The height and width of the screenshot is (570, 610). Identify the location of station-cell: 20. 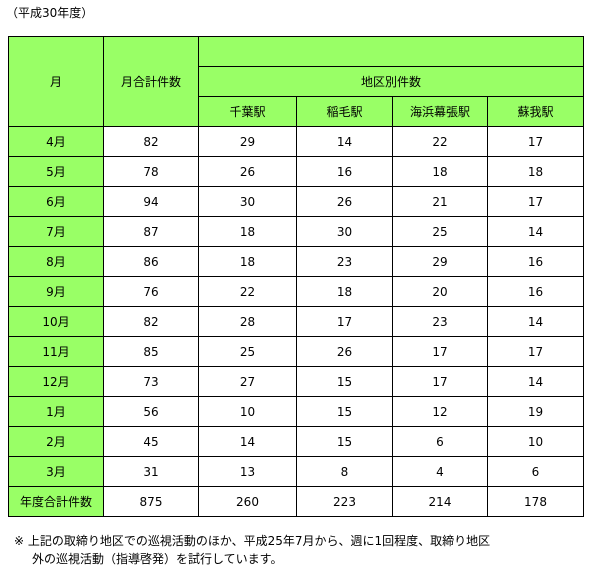
(440, 291).